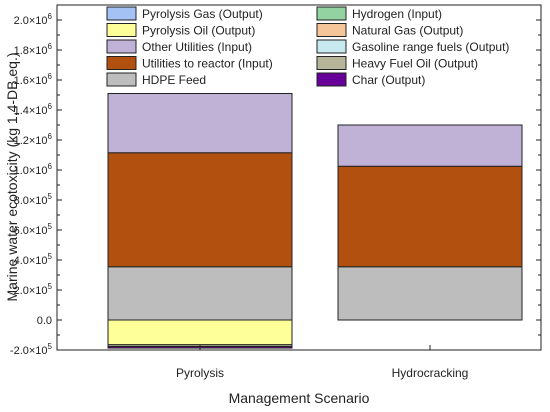 This screenshot has width=550, height=412. Describe the element at coordinates (200, 373) in the screenshot. I see `x-tick-label-pyrolysis: Pyrolysis` at that location.